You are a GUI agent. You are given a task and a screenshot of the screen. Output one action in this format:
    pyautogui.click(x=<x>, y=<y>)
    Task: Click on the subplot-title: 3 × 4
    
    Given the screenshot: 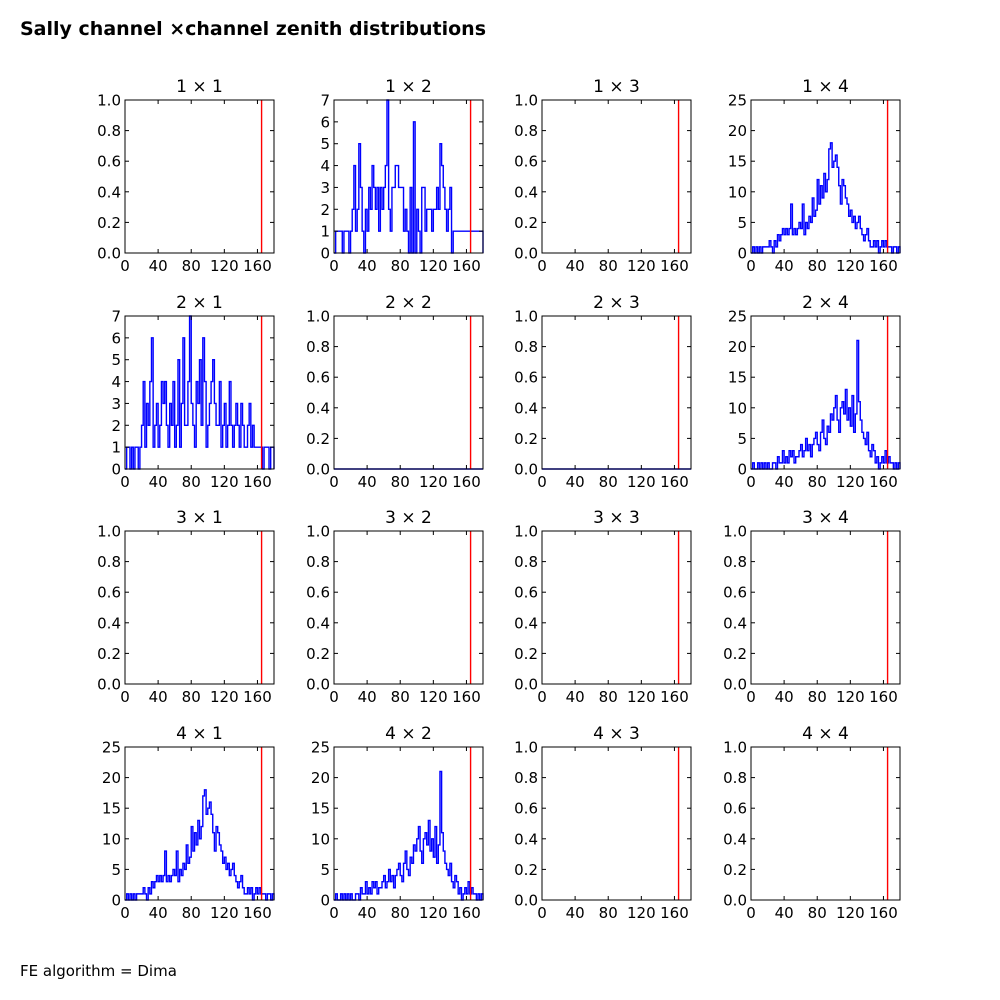 What is the action you would take?
    pyautogui.click(x=825, y=518)
    